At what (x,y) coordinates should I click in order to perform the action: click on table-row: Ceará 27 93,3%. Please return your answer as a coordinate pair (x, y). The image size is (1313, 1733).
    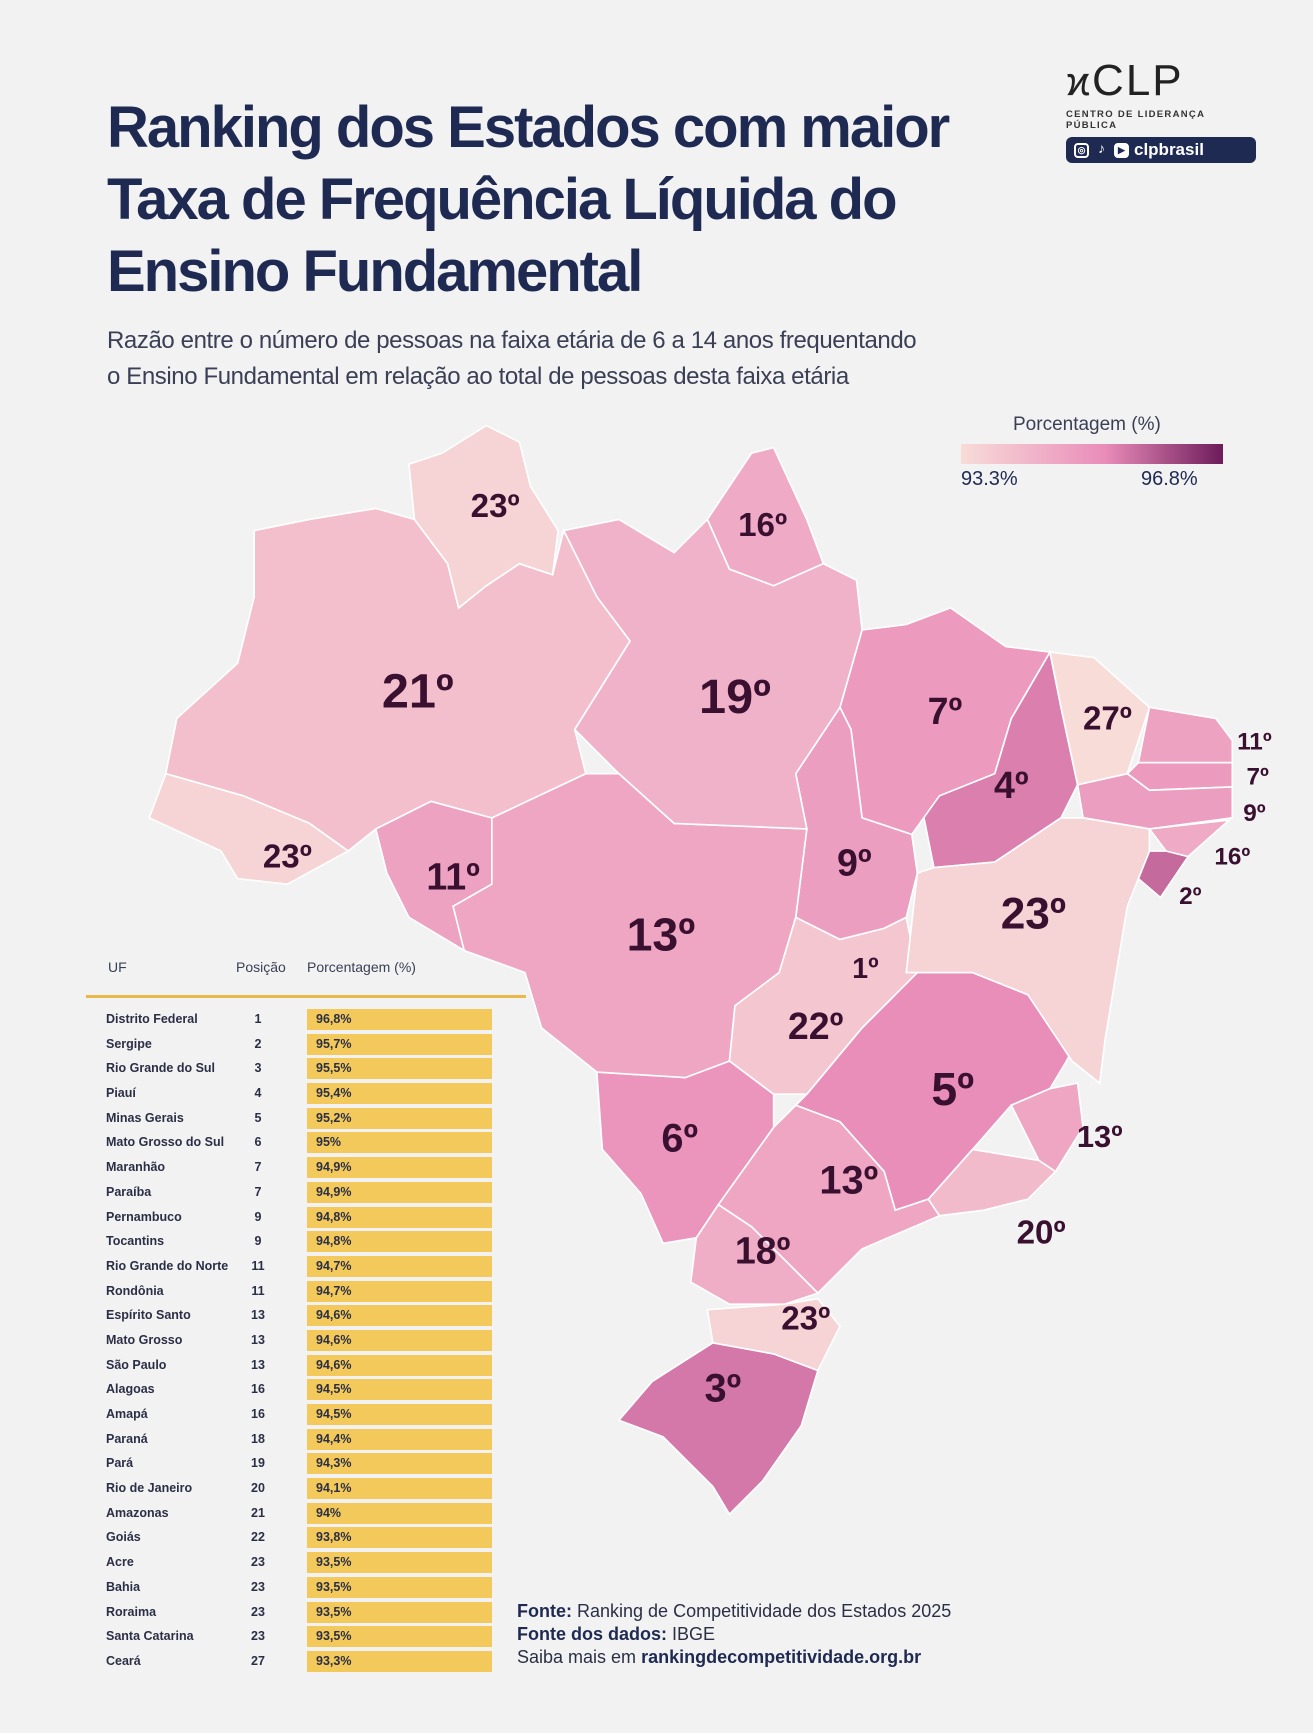
    Looking at the image, I should click on (306, 1662).